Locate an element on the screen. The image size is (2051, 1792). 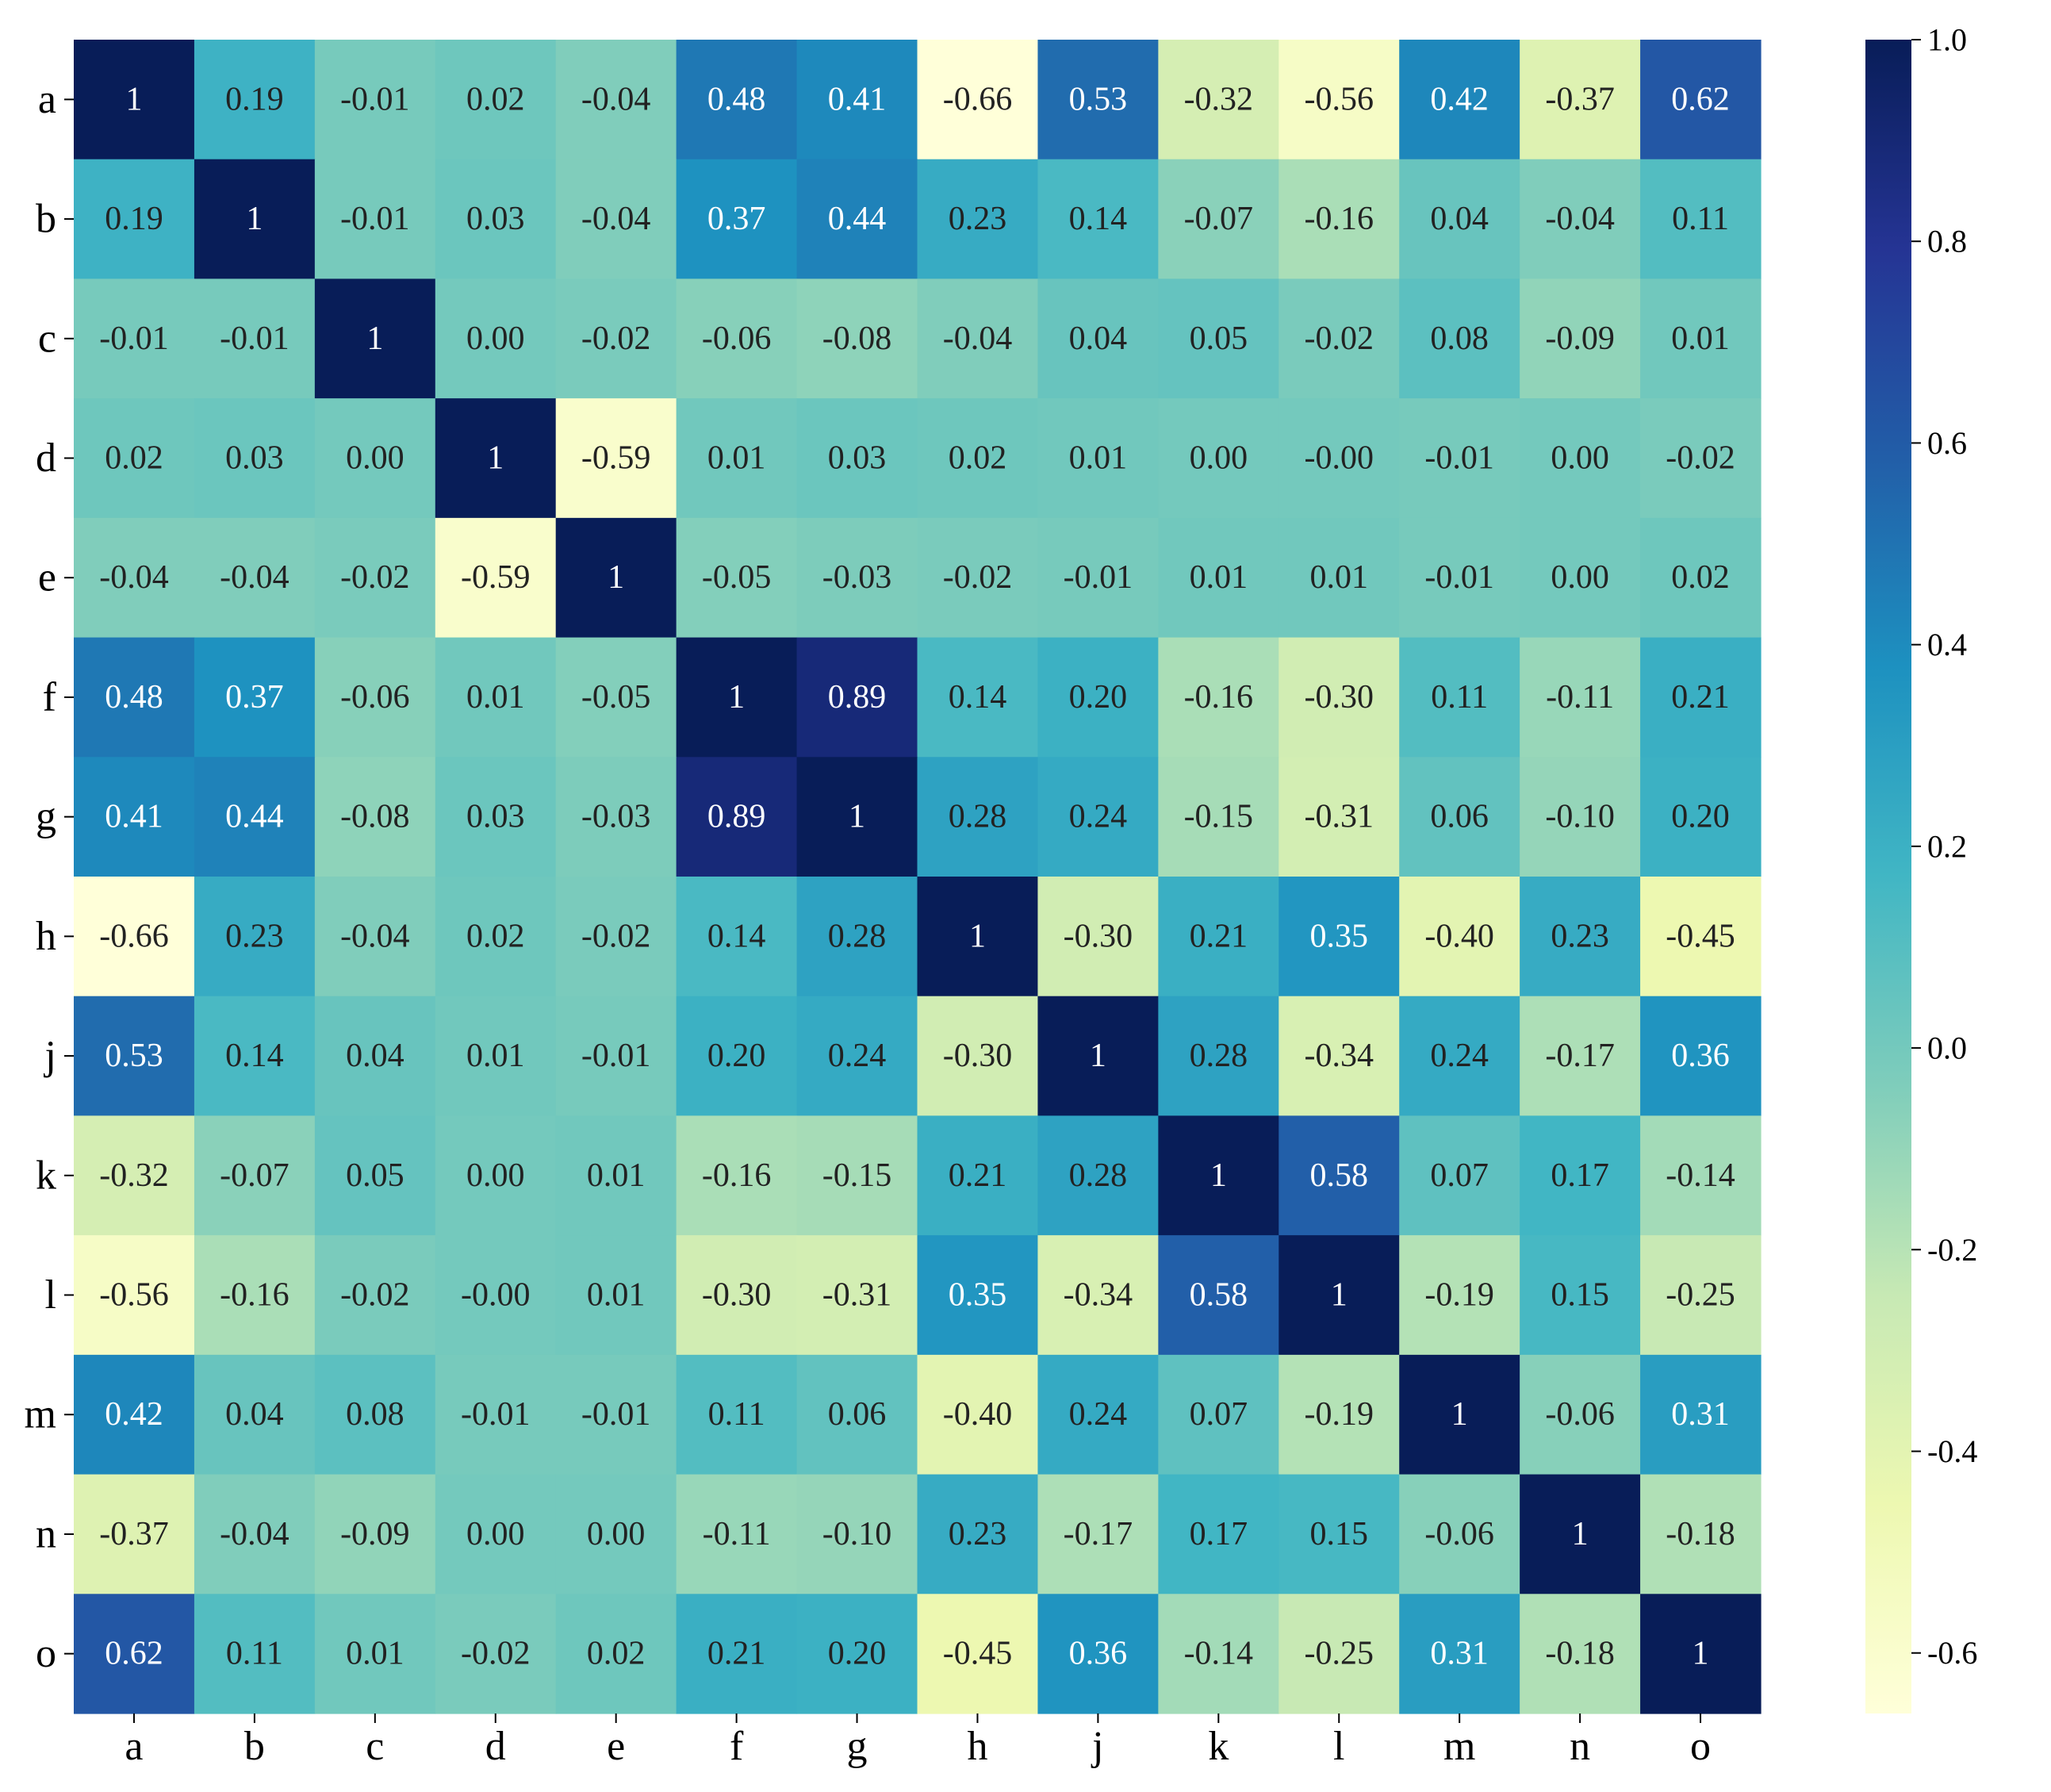
cell-value-label: -0.18 is located at coordinates (1700, 1534).